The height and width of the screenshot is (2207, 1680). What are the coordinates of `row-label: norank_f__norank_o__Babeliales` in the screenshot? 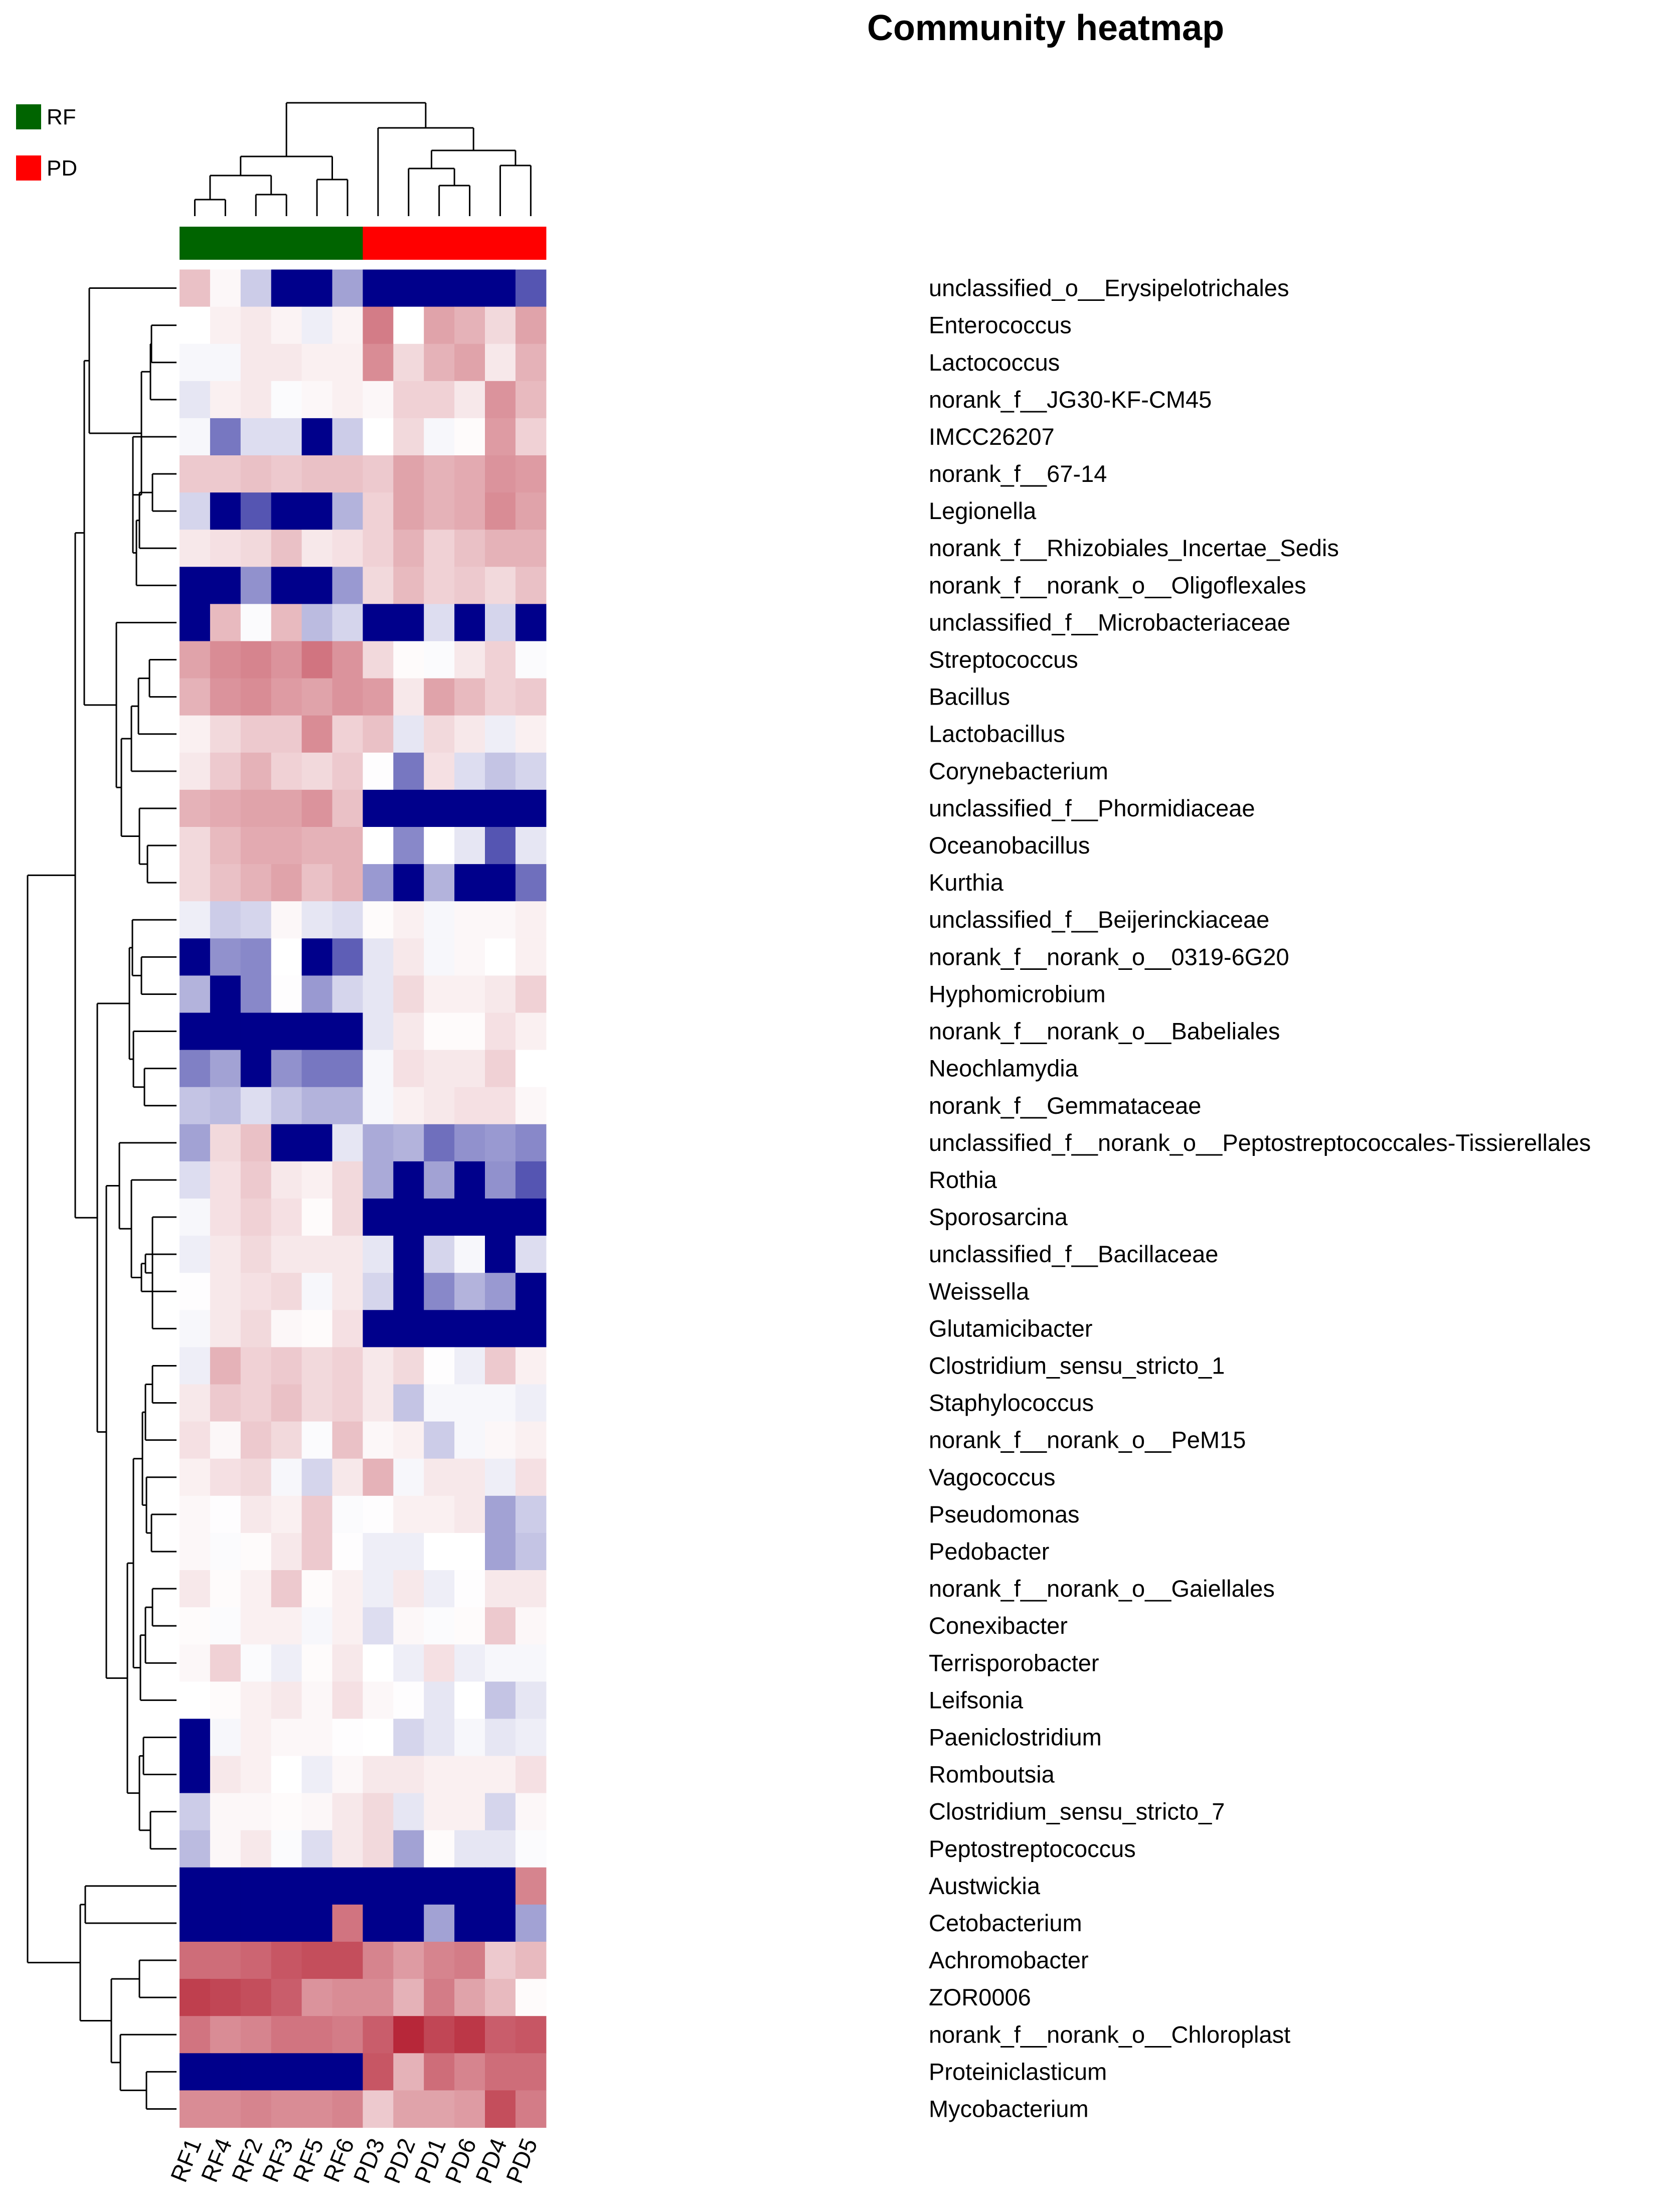 It's located at (1104, 1031).